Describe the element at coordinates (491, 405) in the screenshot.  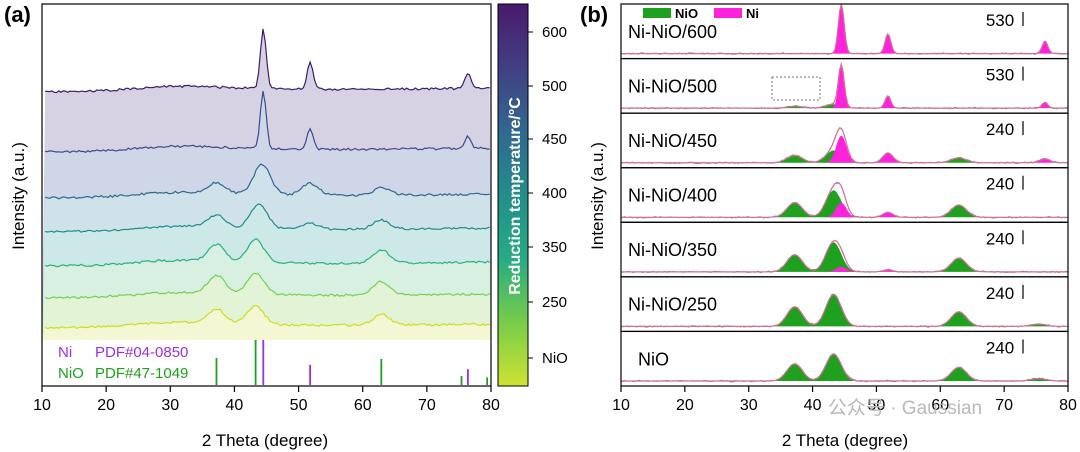
I see `a-xtick-label-80: 80` at that location.